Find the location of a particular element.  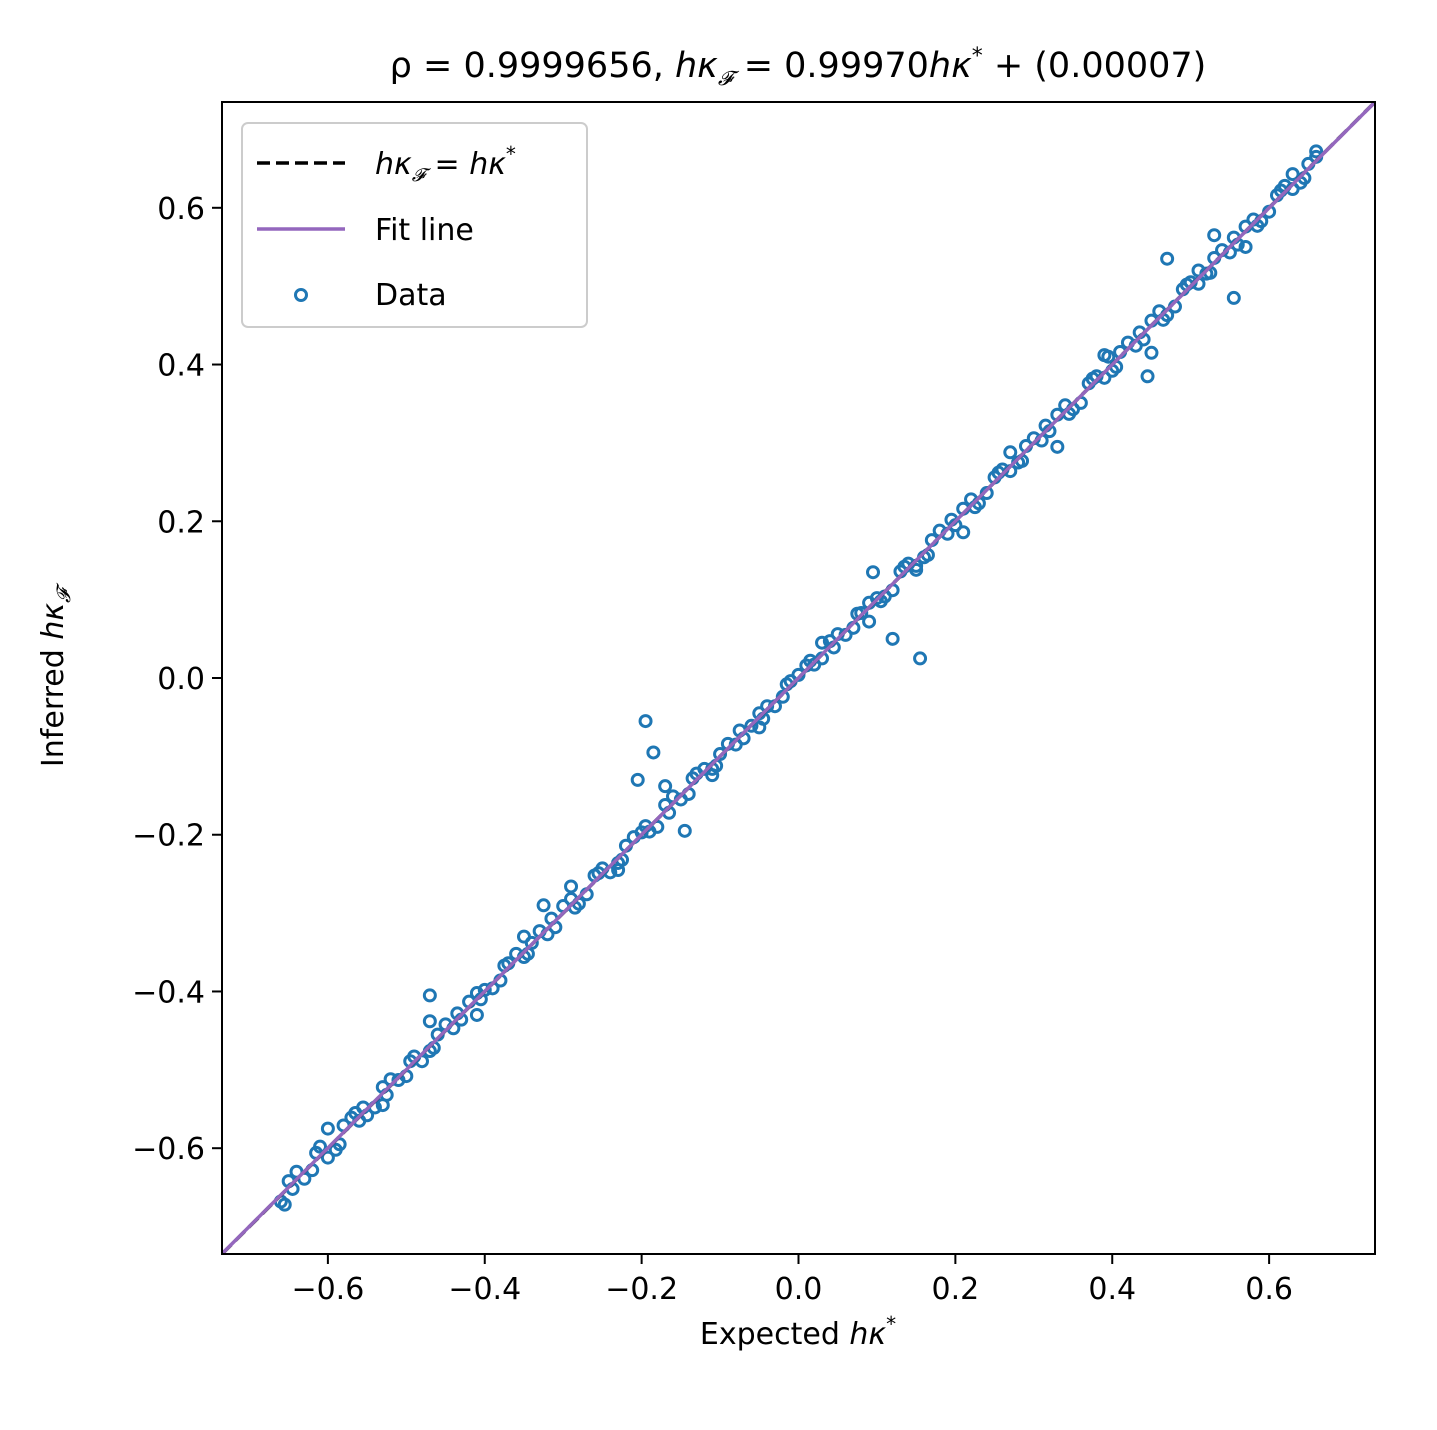

legend-entry-data: Data is located at coordinates (370, 295).